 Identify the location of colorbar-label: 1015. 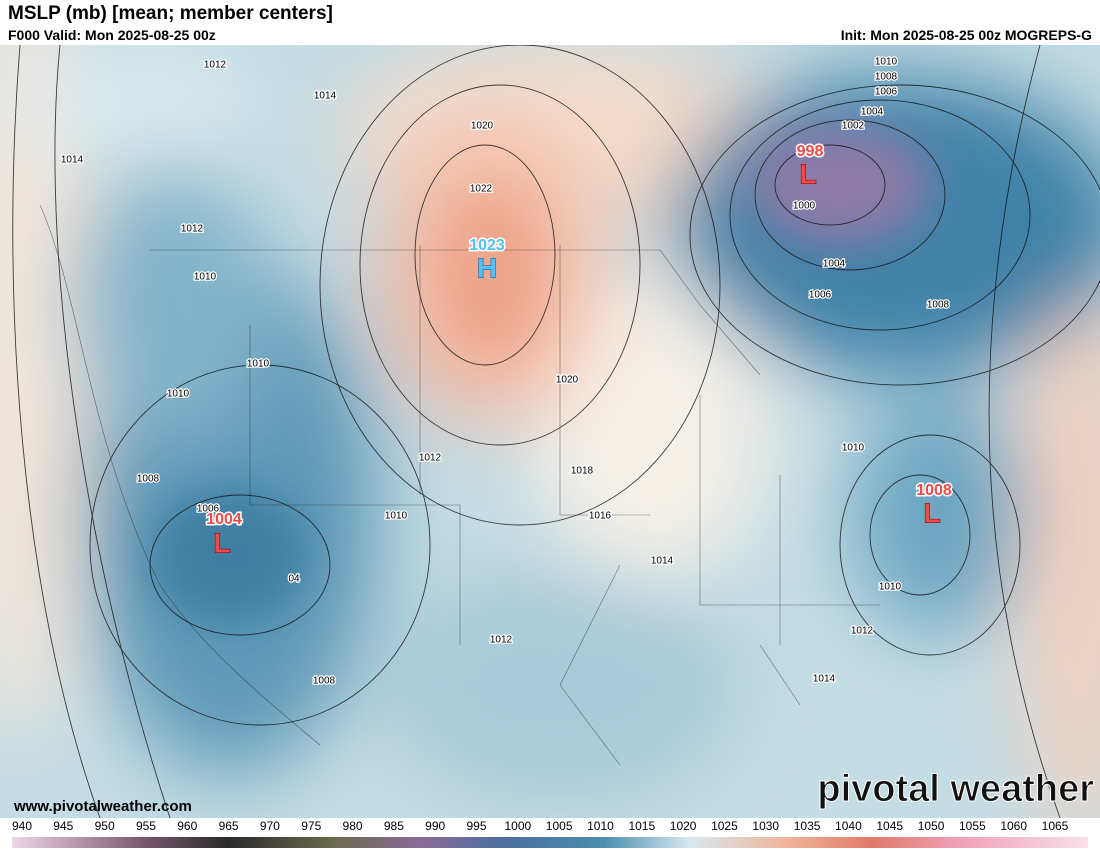
(641, 826).